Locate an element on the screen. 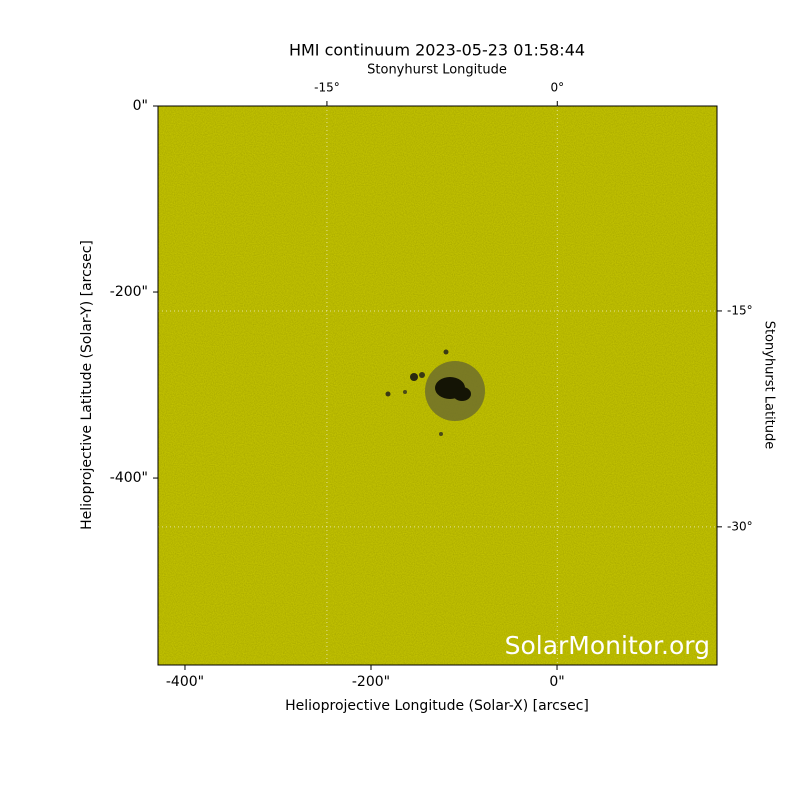 This screenshot has width=800, height=800. y-tick-label: -400" is located at coordinates (129, 478).